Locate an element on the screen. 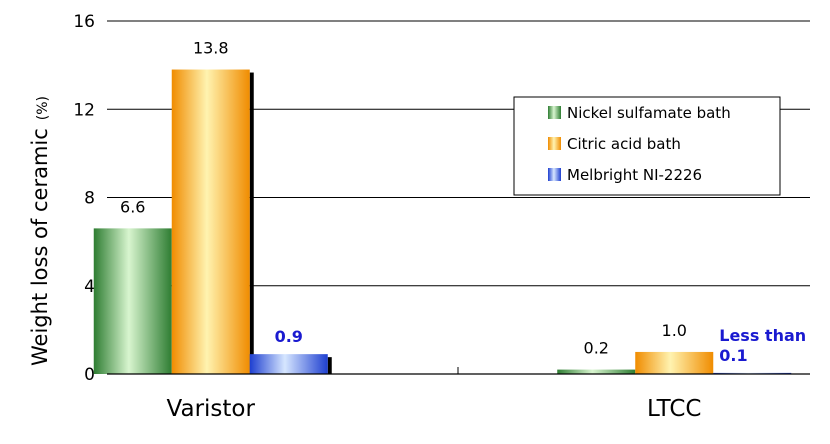  data-label: 0.2 is located at coordinates (596, 348).